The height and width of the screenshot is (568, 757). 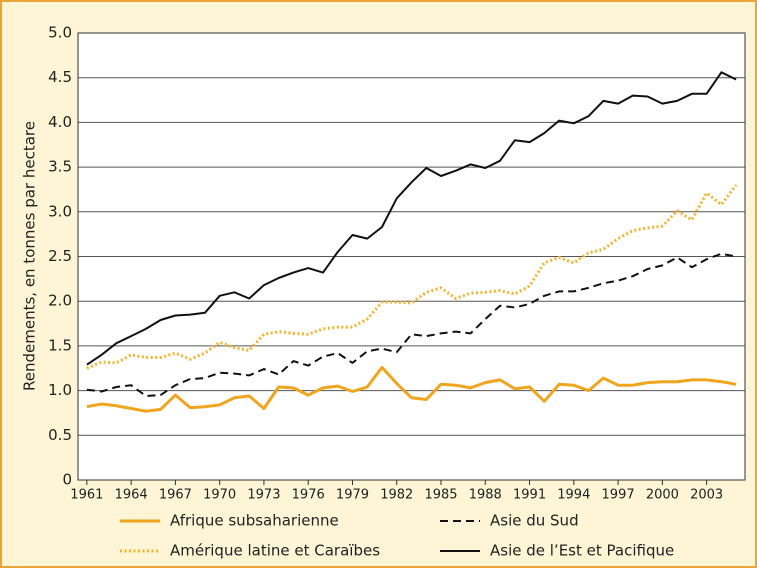 What do you see at coordinates (60, 301) in the screenshot?
I see `y-tick-label: 2.0` at bounding box center [60, 301].